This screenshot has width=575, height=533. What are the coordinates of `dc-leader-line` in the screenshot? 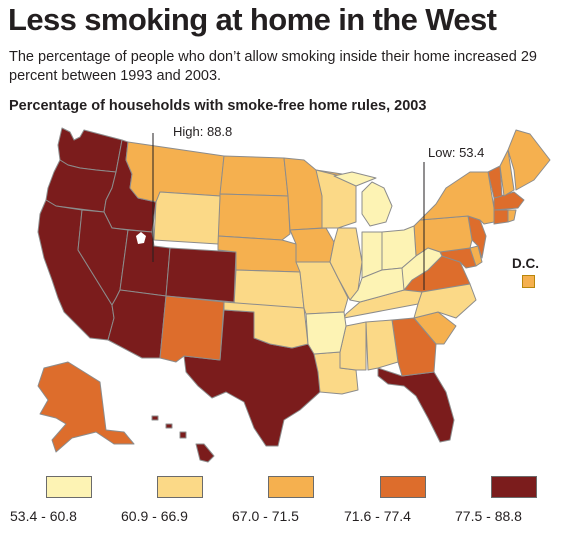 It's located at (508, 266).